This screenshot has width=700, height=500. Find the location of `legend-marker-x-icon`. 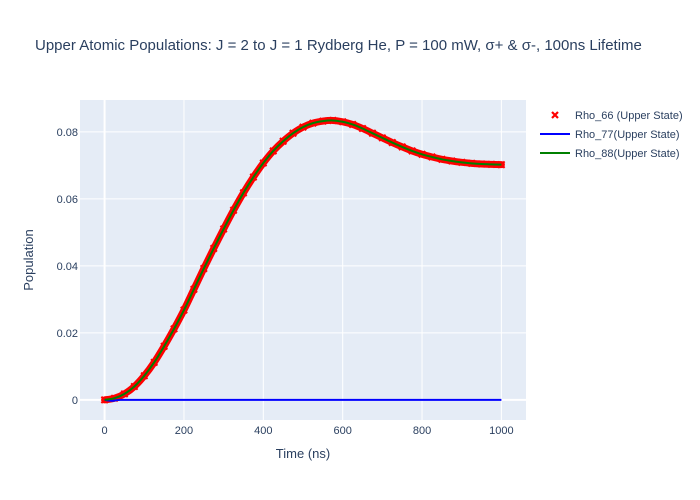

legend-marker-x-icon is located at coordinates (555, 115).